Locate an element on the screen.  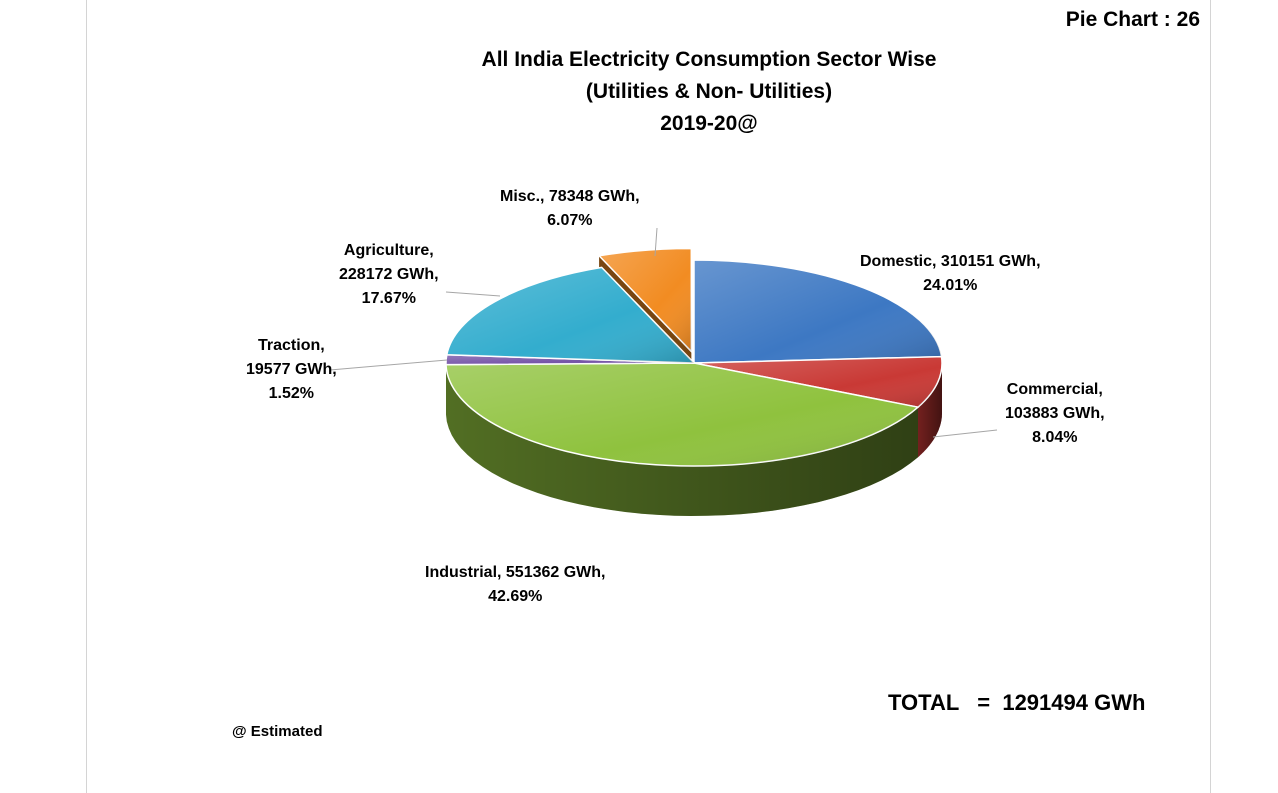
slice-gloss-agriculture is located at coordinates (570, 315).